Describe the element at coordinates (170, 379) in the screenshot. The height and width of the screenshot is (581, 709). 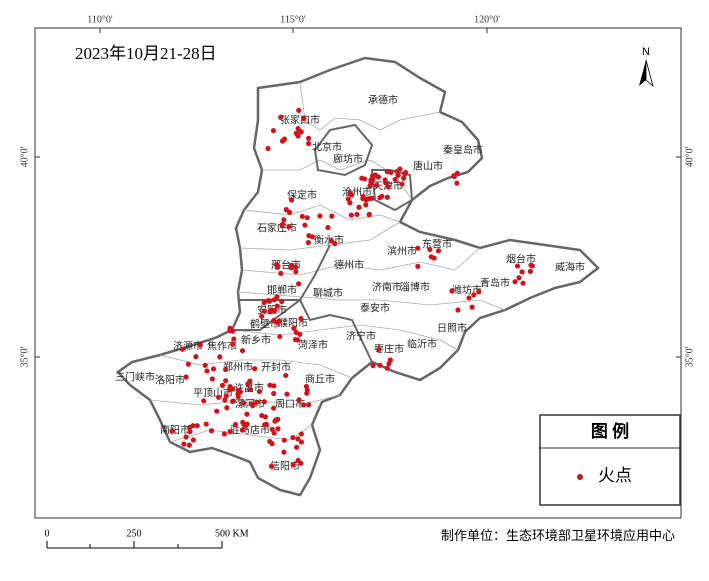
I see `city-label: 洛阳市` at that location.